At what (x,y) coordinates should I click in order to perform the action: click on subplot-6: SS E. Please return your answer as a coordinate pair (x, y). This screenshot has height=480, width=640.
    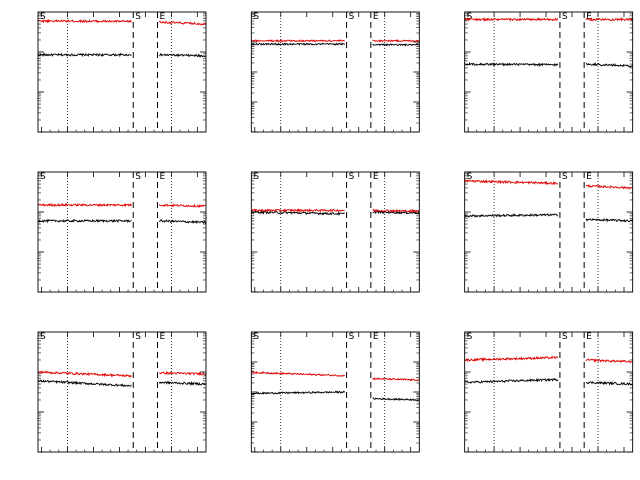
    Looking at the image, I should click on (549, 232).